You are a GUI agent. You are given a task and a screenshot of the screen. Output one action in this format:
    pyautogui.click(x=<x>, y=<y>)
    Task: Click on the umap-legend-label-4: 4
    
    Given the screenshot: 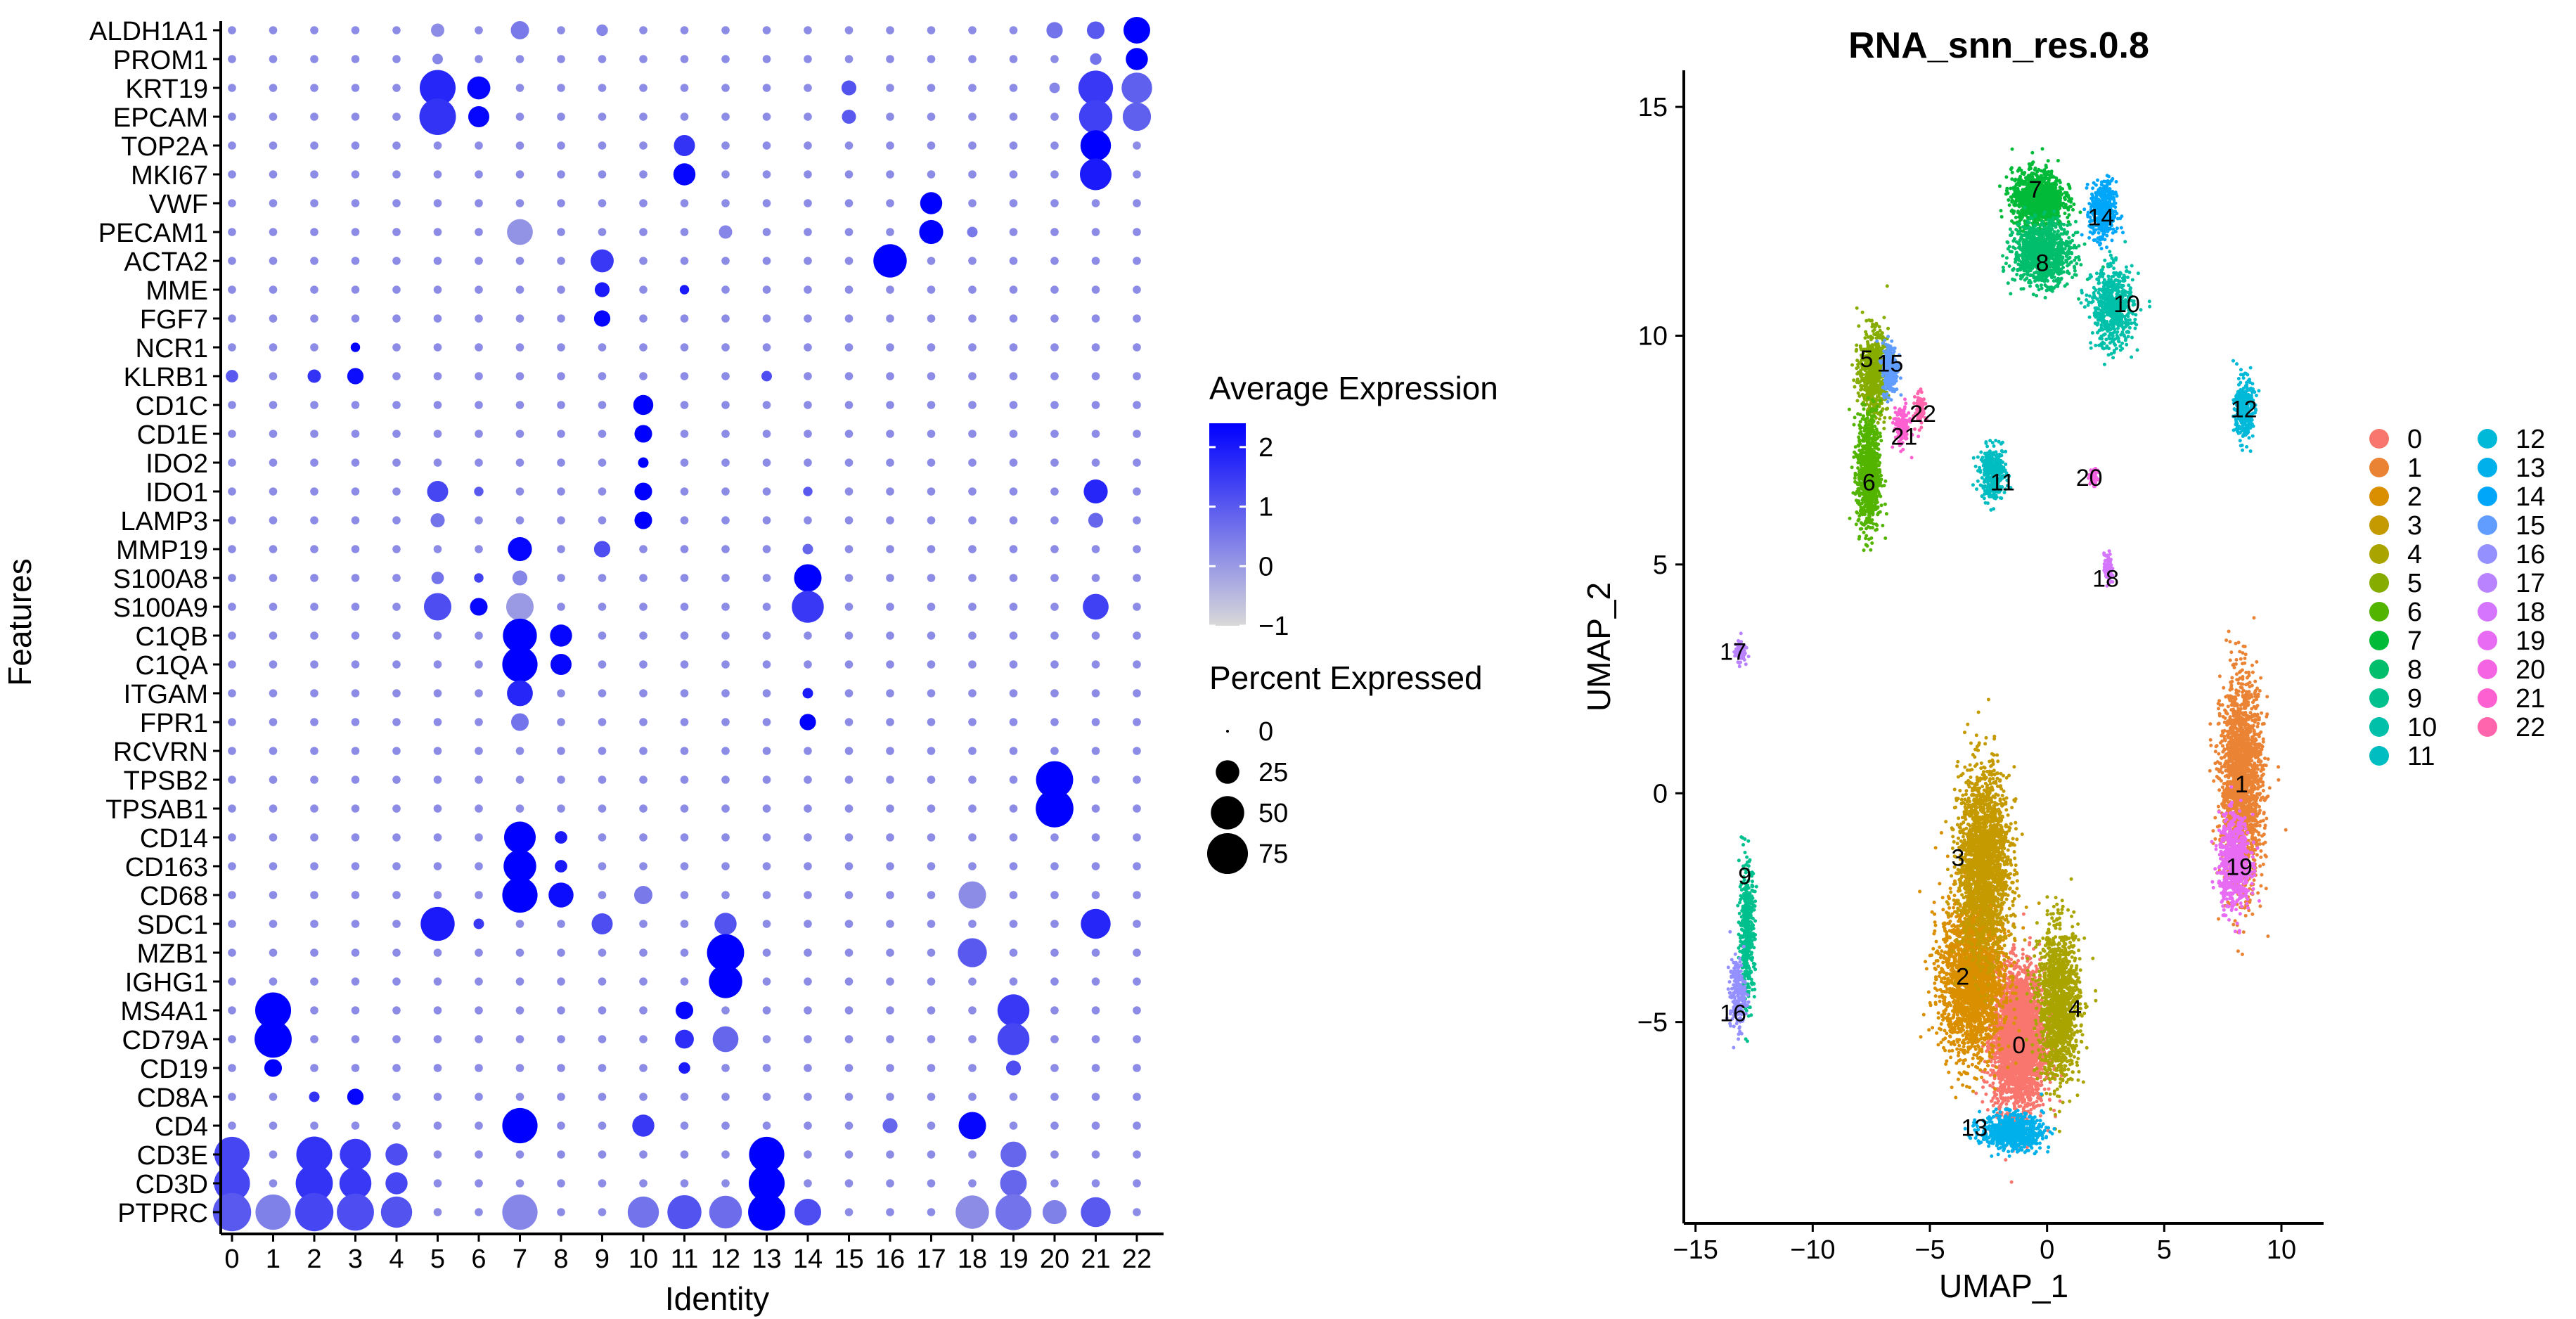 What is the action you would take?
    pyautogui.click(x=2414, y=555)
    